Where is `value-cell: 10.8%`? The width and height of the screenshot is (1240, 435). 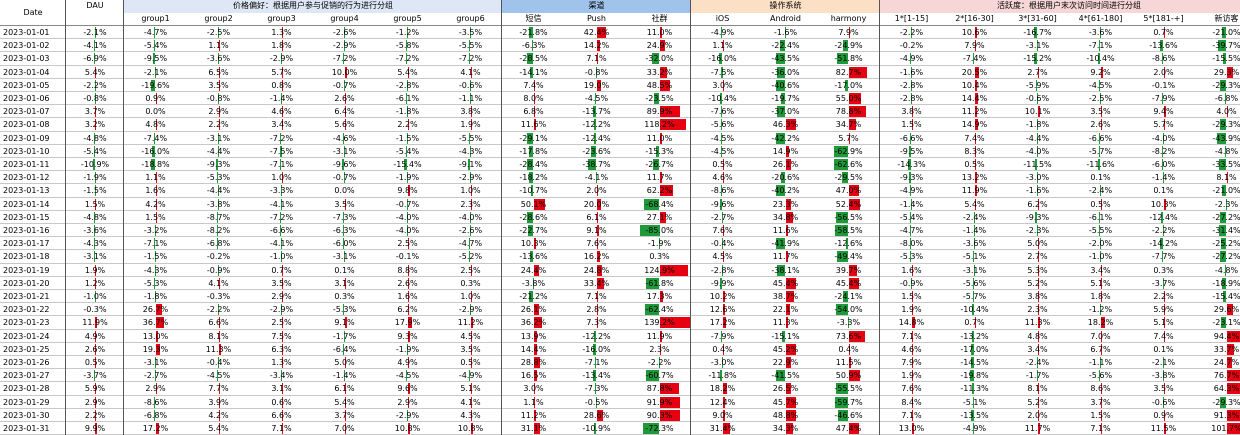 value-cell: 10.8% is located at coordinates (470, 428).